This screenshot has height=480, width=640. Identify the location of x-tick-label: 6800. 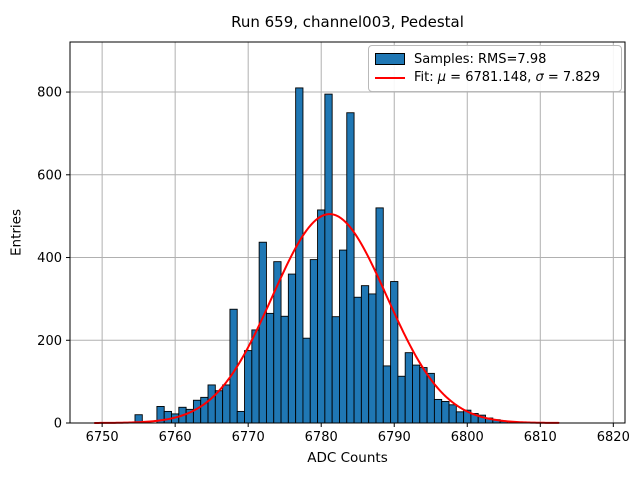
(467, 437).